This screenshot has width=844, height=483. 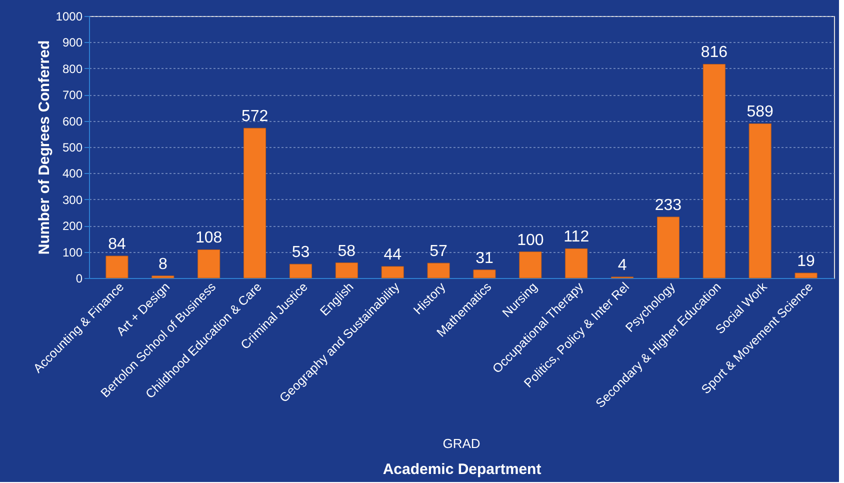 What do you see at coordinates (72, 43) in the screenshot?
I see `y-tick-label: 900` at bounding box center [72, 43].